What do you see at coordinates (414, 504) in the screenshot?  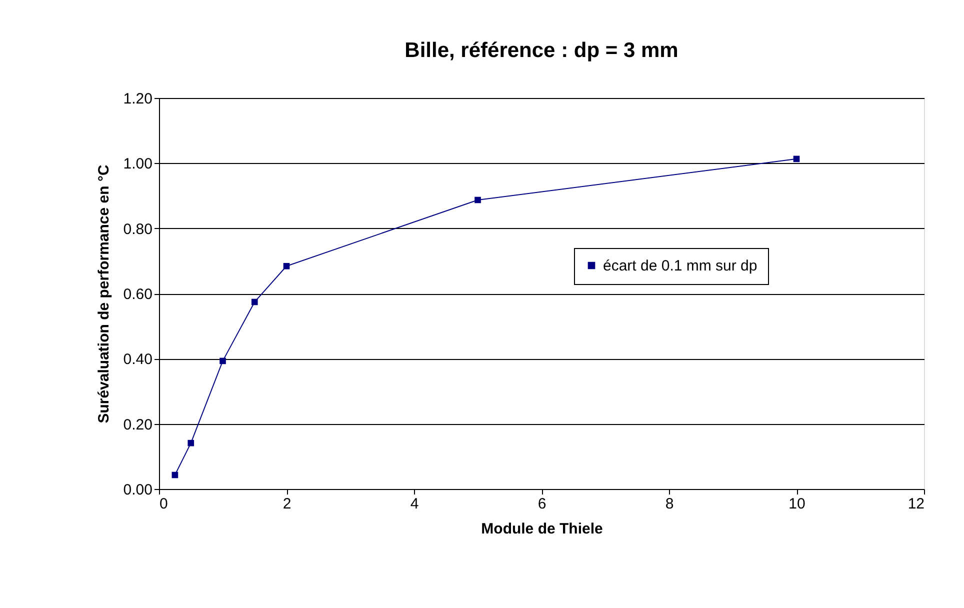 I see `x-tick-label: 4` at bounding box center [414, 504].